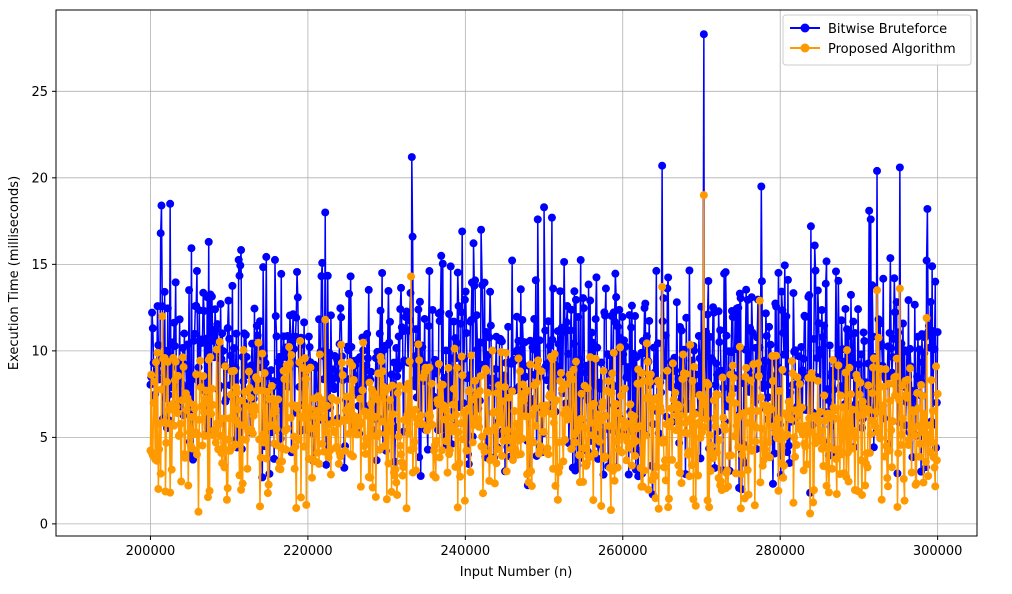 This screenshot has height=594, width=1012. Describe the element at coordinates (44, 438) in the screenshot. I see `y-tick-label: 5` at that location.